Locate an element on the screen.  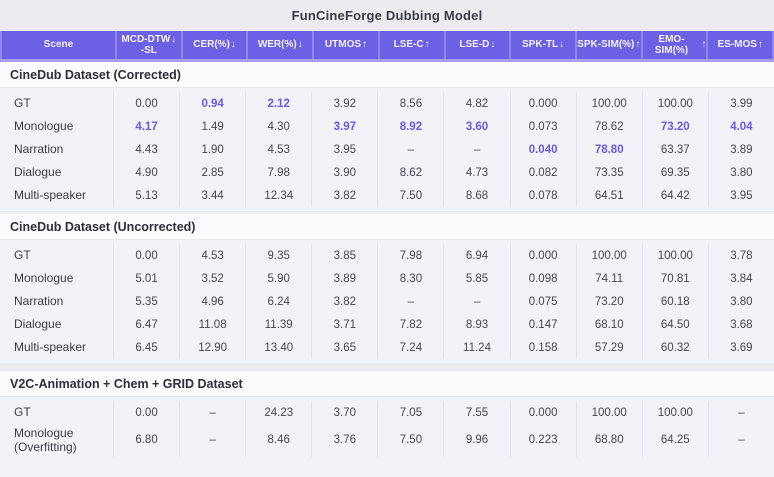
value-cell: 8.68 is located at coordinates (476, 195).